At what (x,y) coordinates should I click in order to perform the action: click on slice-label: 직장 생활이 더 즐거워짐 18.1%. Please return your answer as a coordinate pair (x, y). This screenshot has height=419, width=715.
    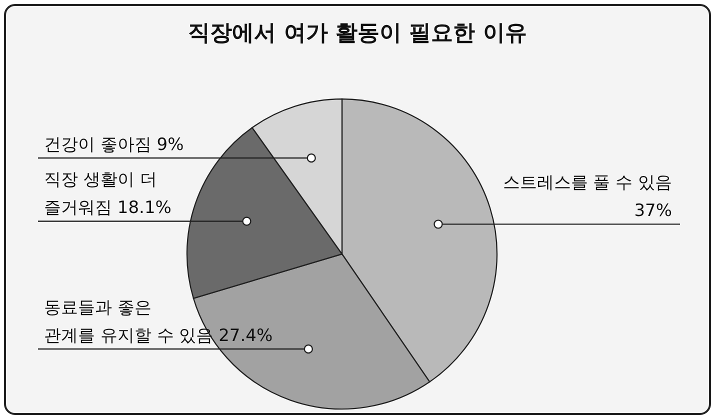
    Looking at the image, I should click on (108, 194).